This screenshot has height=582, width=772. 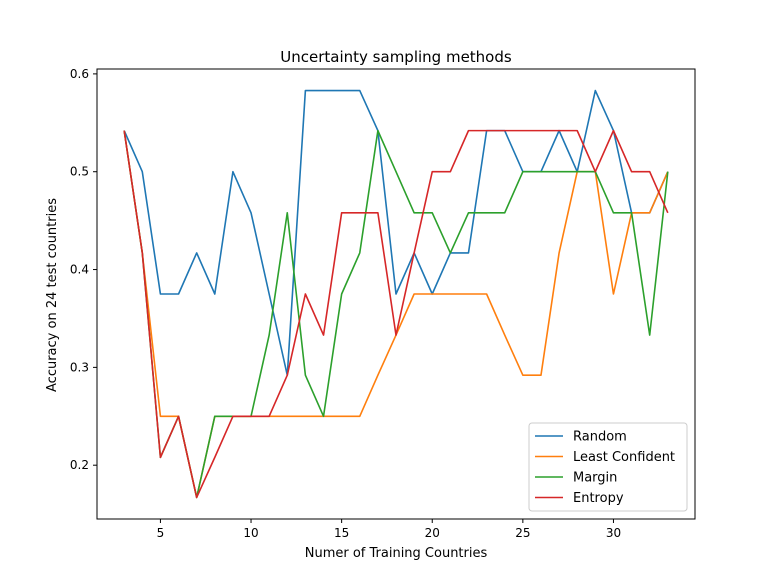 I want to click on y-tick-label: 0.5, so click(x=79, y=172).